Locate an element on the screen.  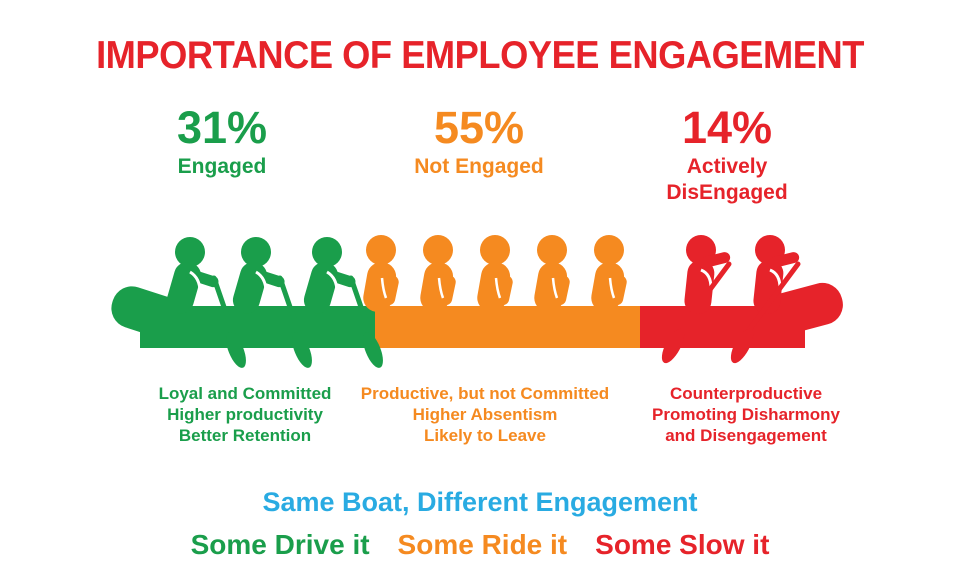
phrase-some-ride-it: Some Ride it is located at coordinates (482, 544).